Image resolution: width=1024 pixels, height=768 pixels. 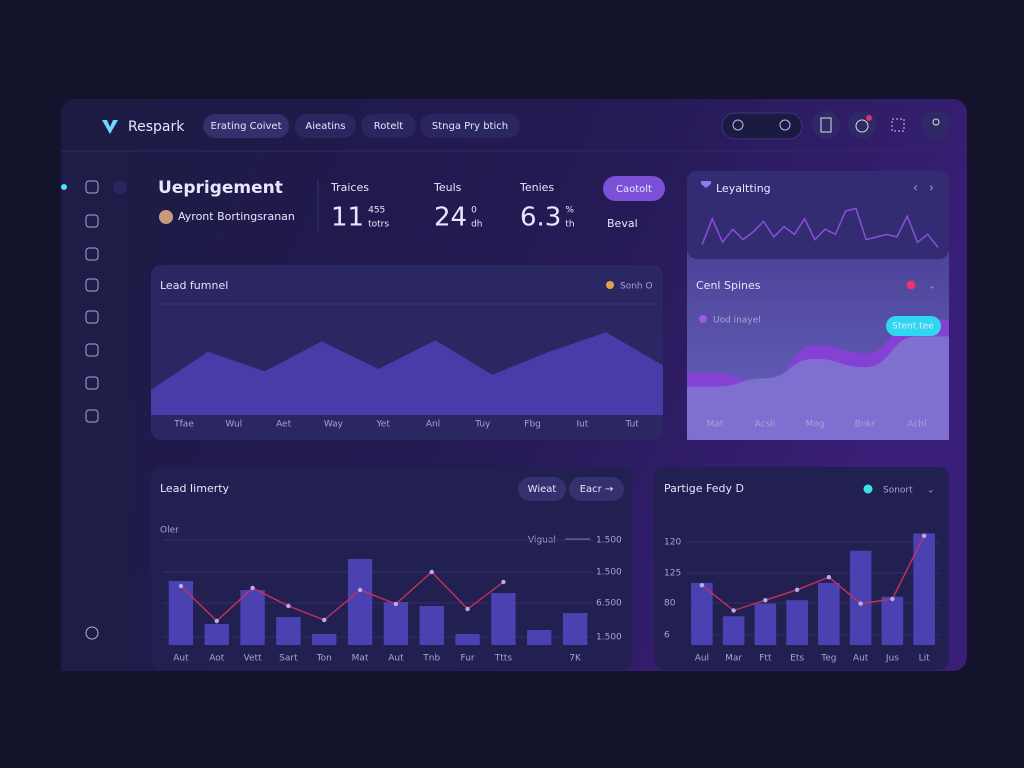 What do you see at coordinates (728, 285) in the screenshot?
I see `card-title: Cenl Spines` at bounding box center [728, 285].